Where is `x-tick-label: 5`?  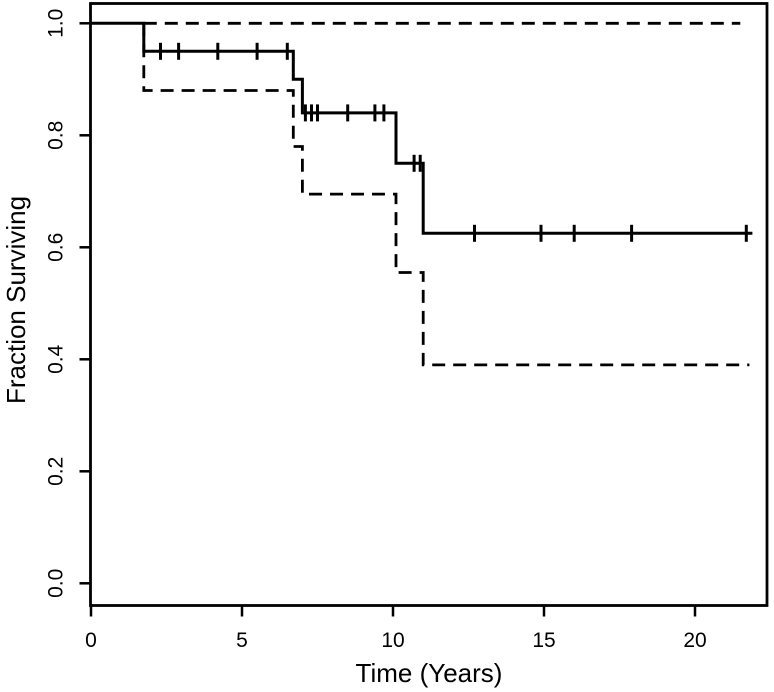
x-tick-label: 5 is located at coordinates (242, 640).